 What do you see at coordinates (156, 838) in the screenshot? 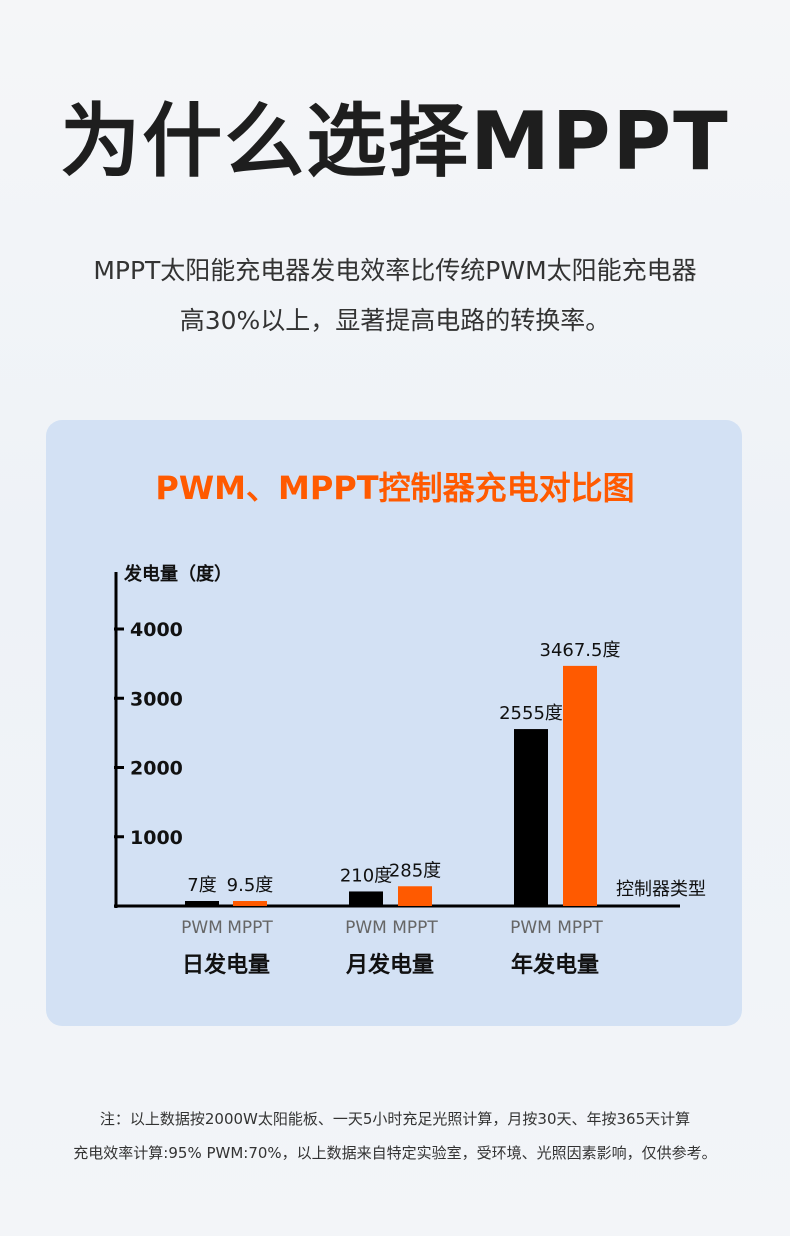
I see `y-tick-label: 1000` at bounding box center [156, 838].